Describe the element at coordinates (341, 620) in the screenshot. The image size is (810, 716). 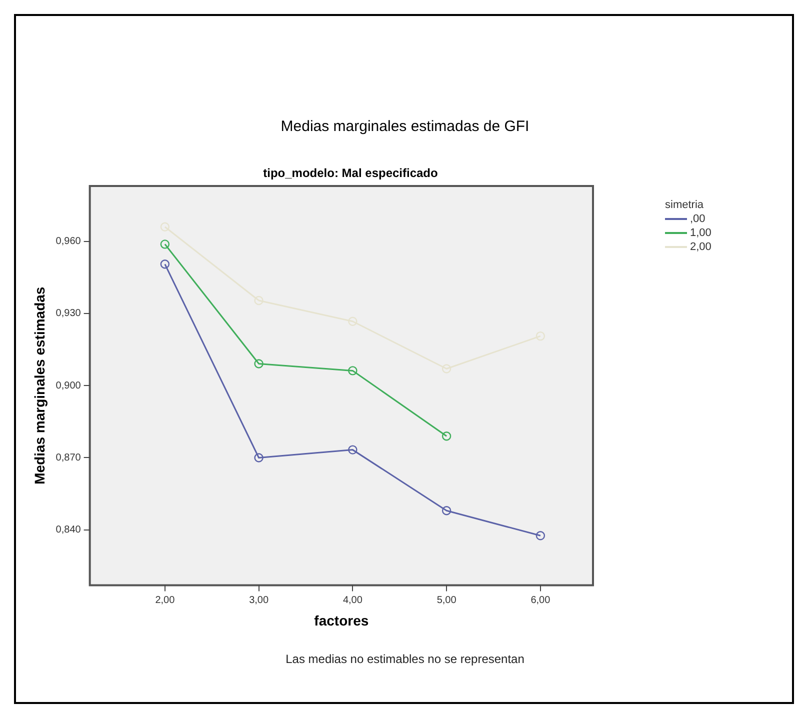
I see `x-axis-title: factores` at that location.